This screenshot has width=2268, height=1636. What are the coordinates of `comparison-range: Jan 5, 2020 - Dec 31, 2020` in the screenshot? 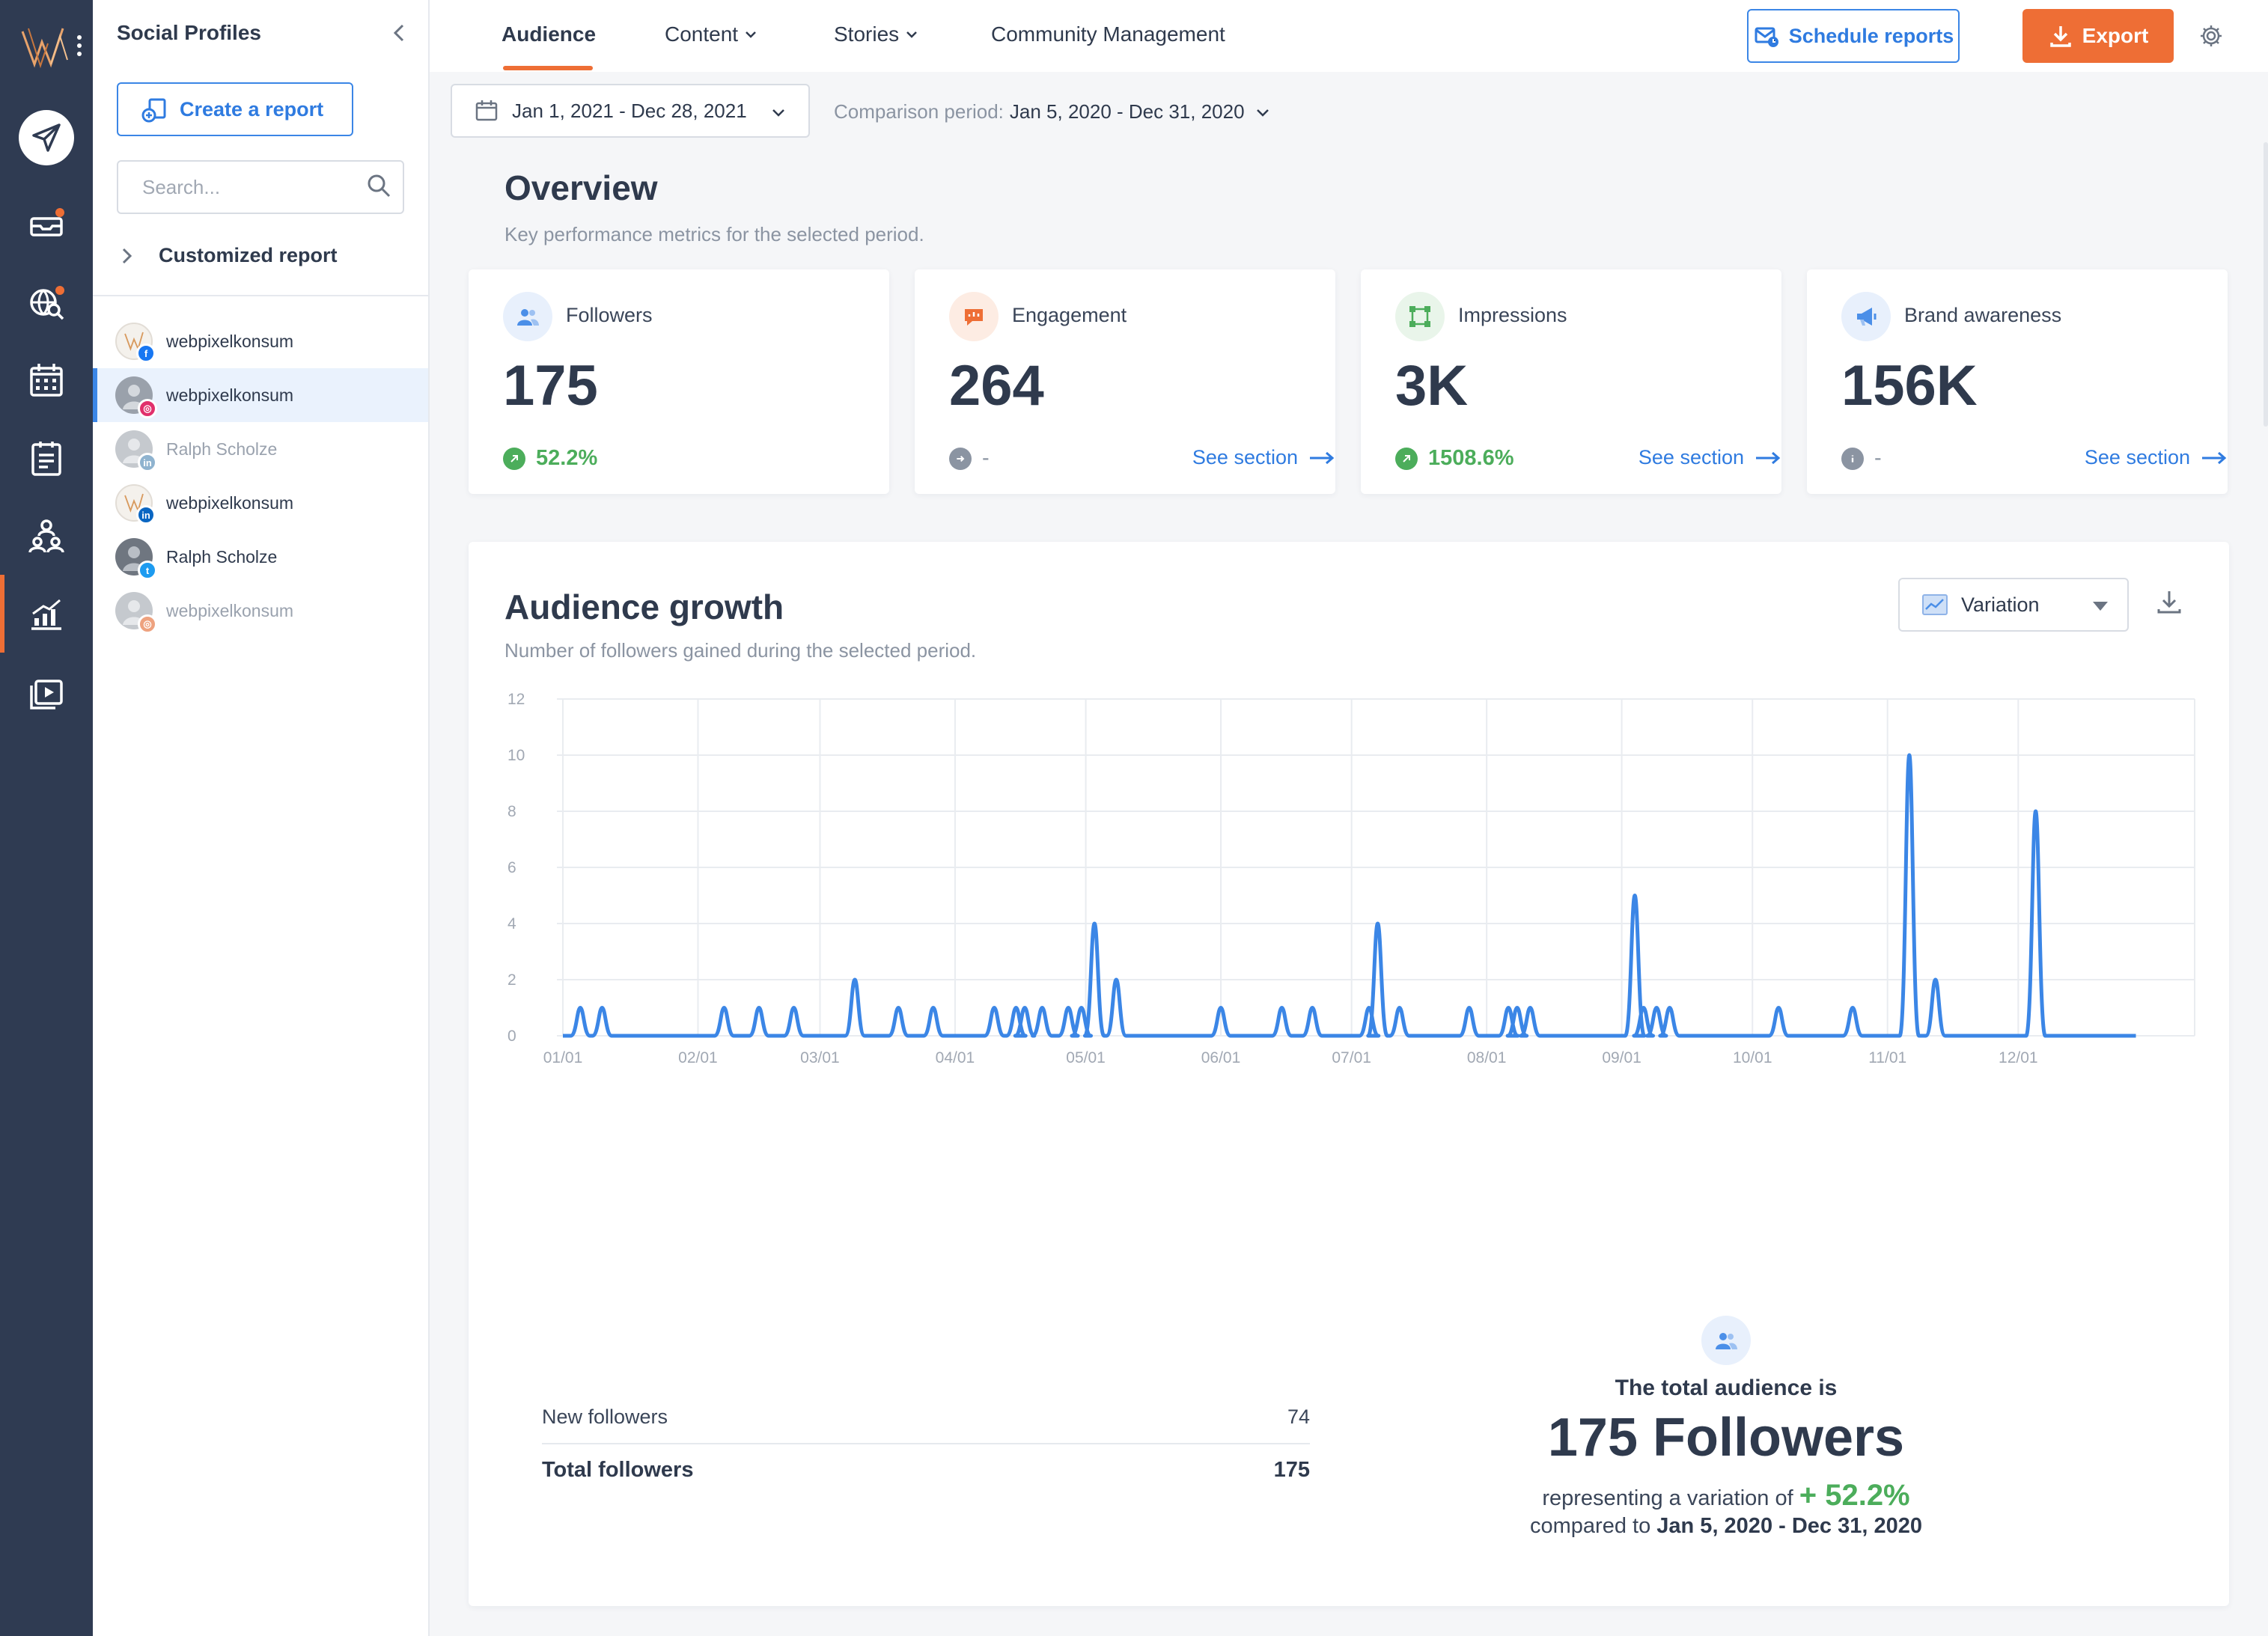 It's located at (1127, 111).